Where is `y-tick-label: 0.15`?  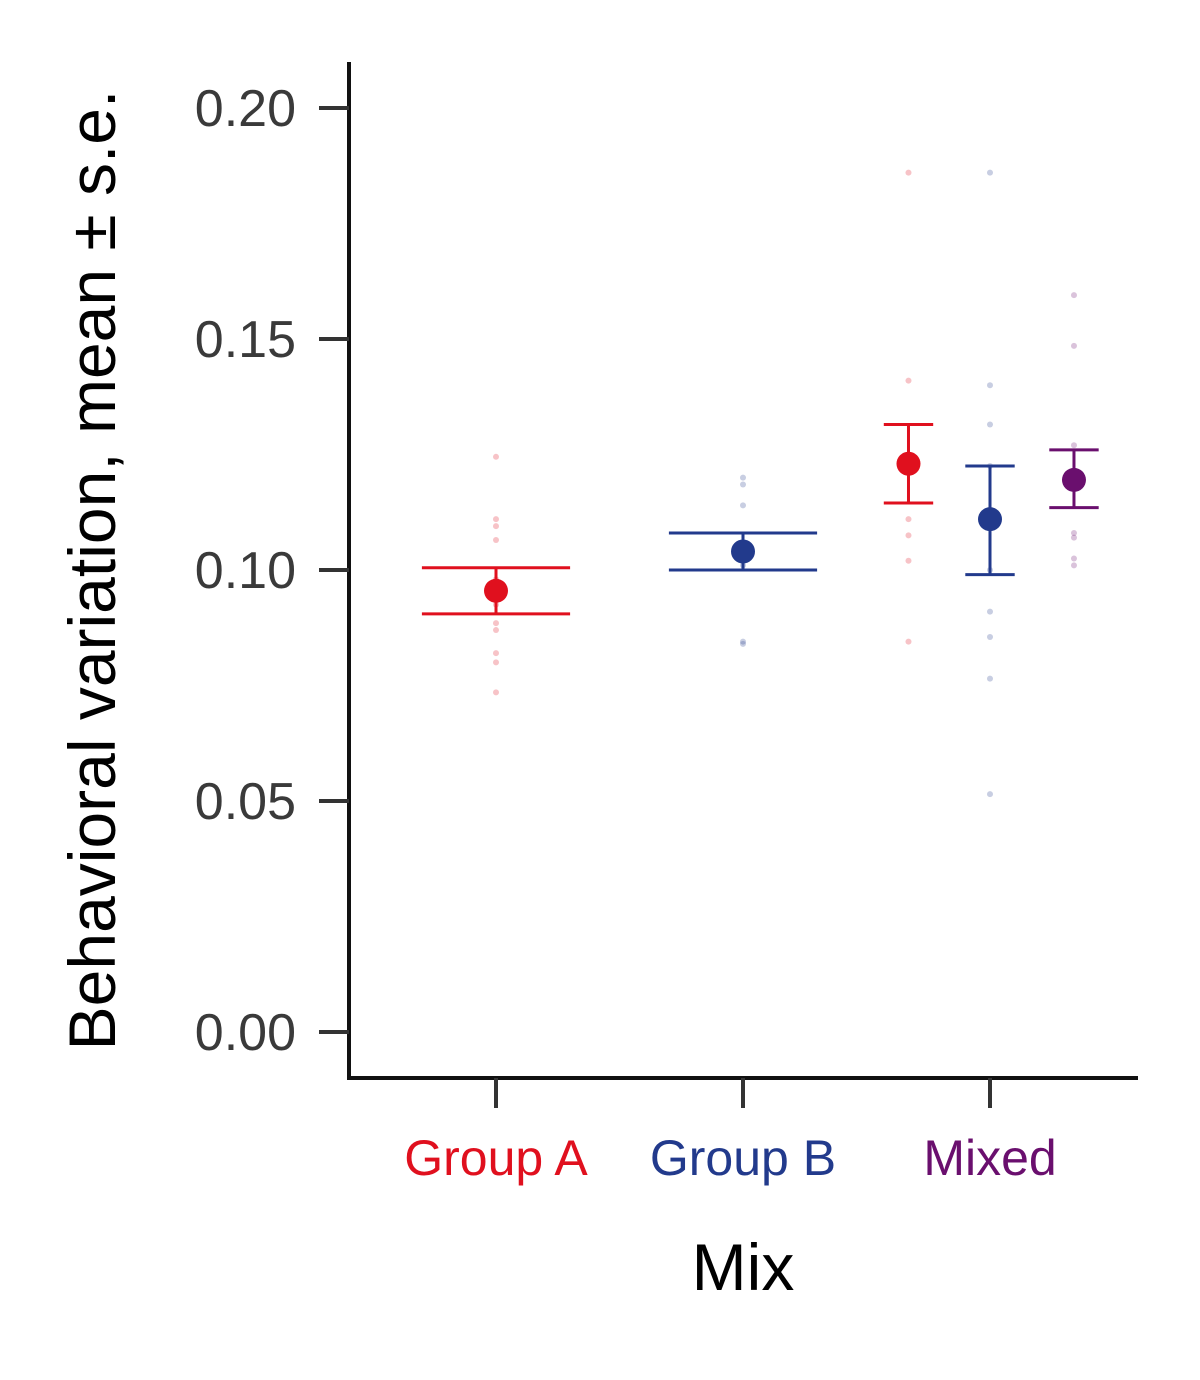
y-tick-label: 0.15 is located at coordinates (245, 340).